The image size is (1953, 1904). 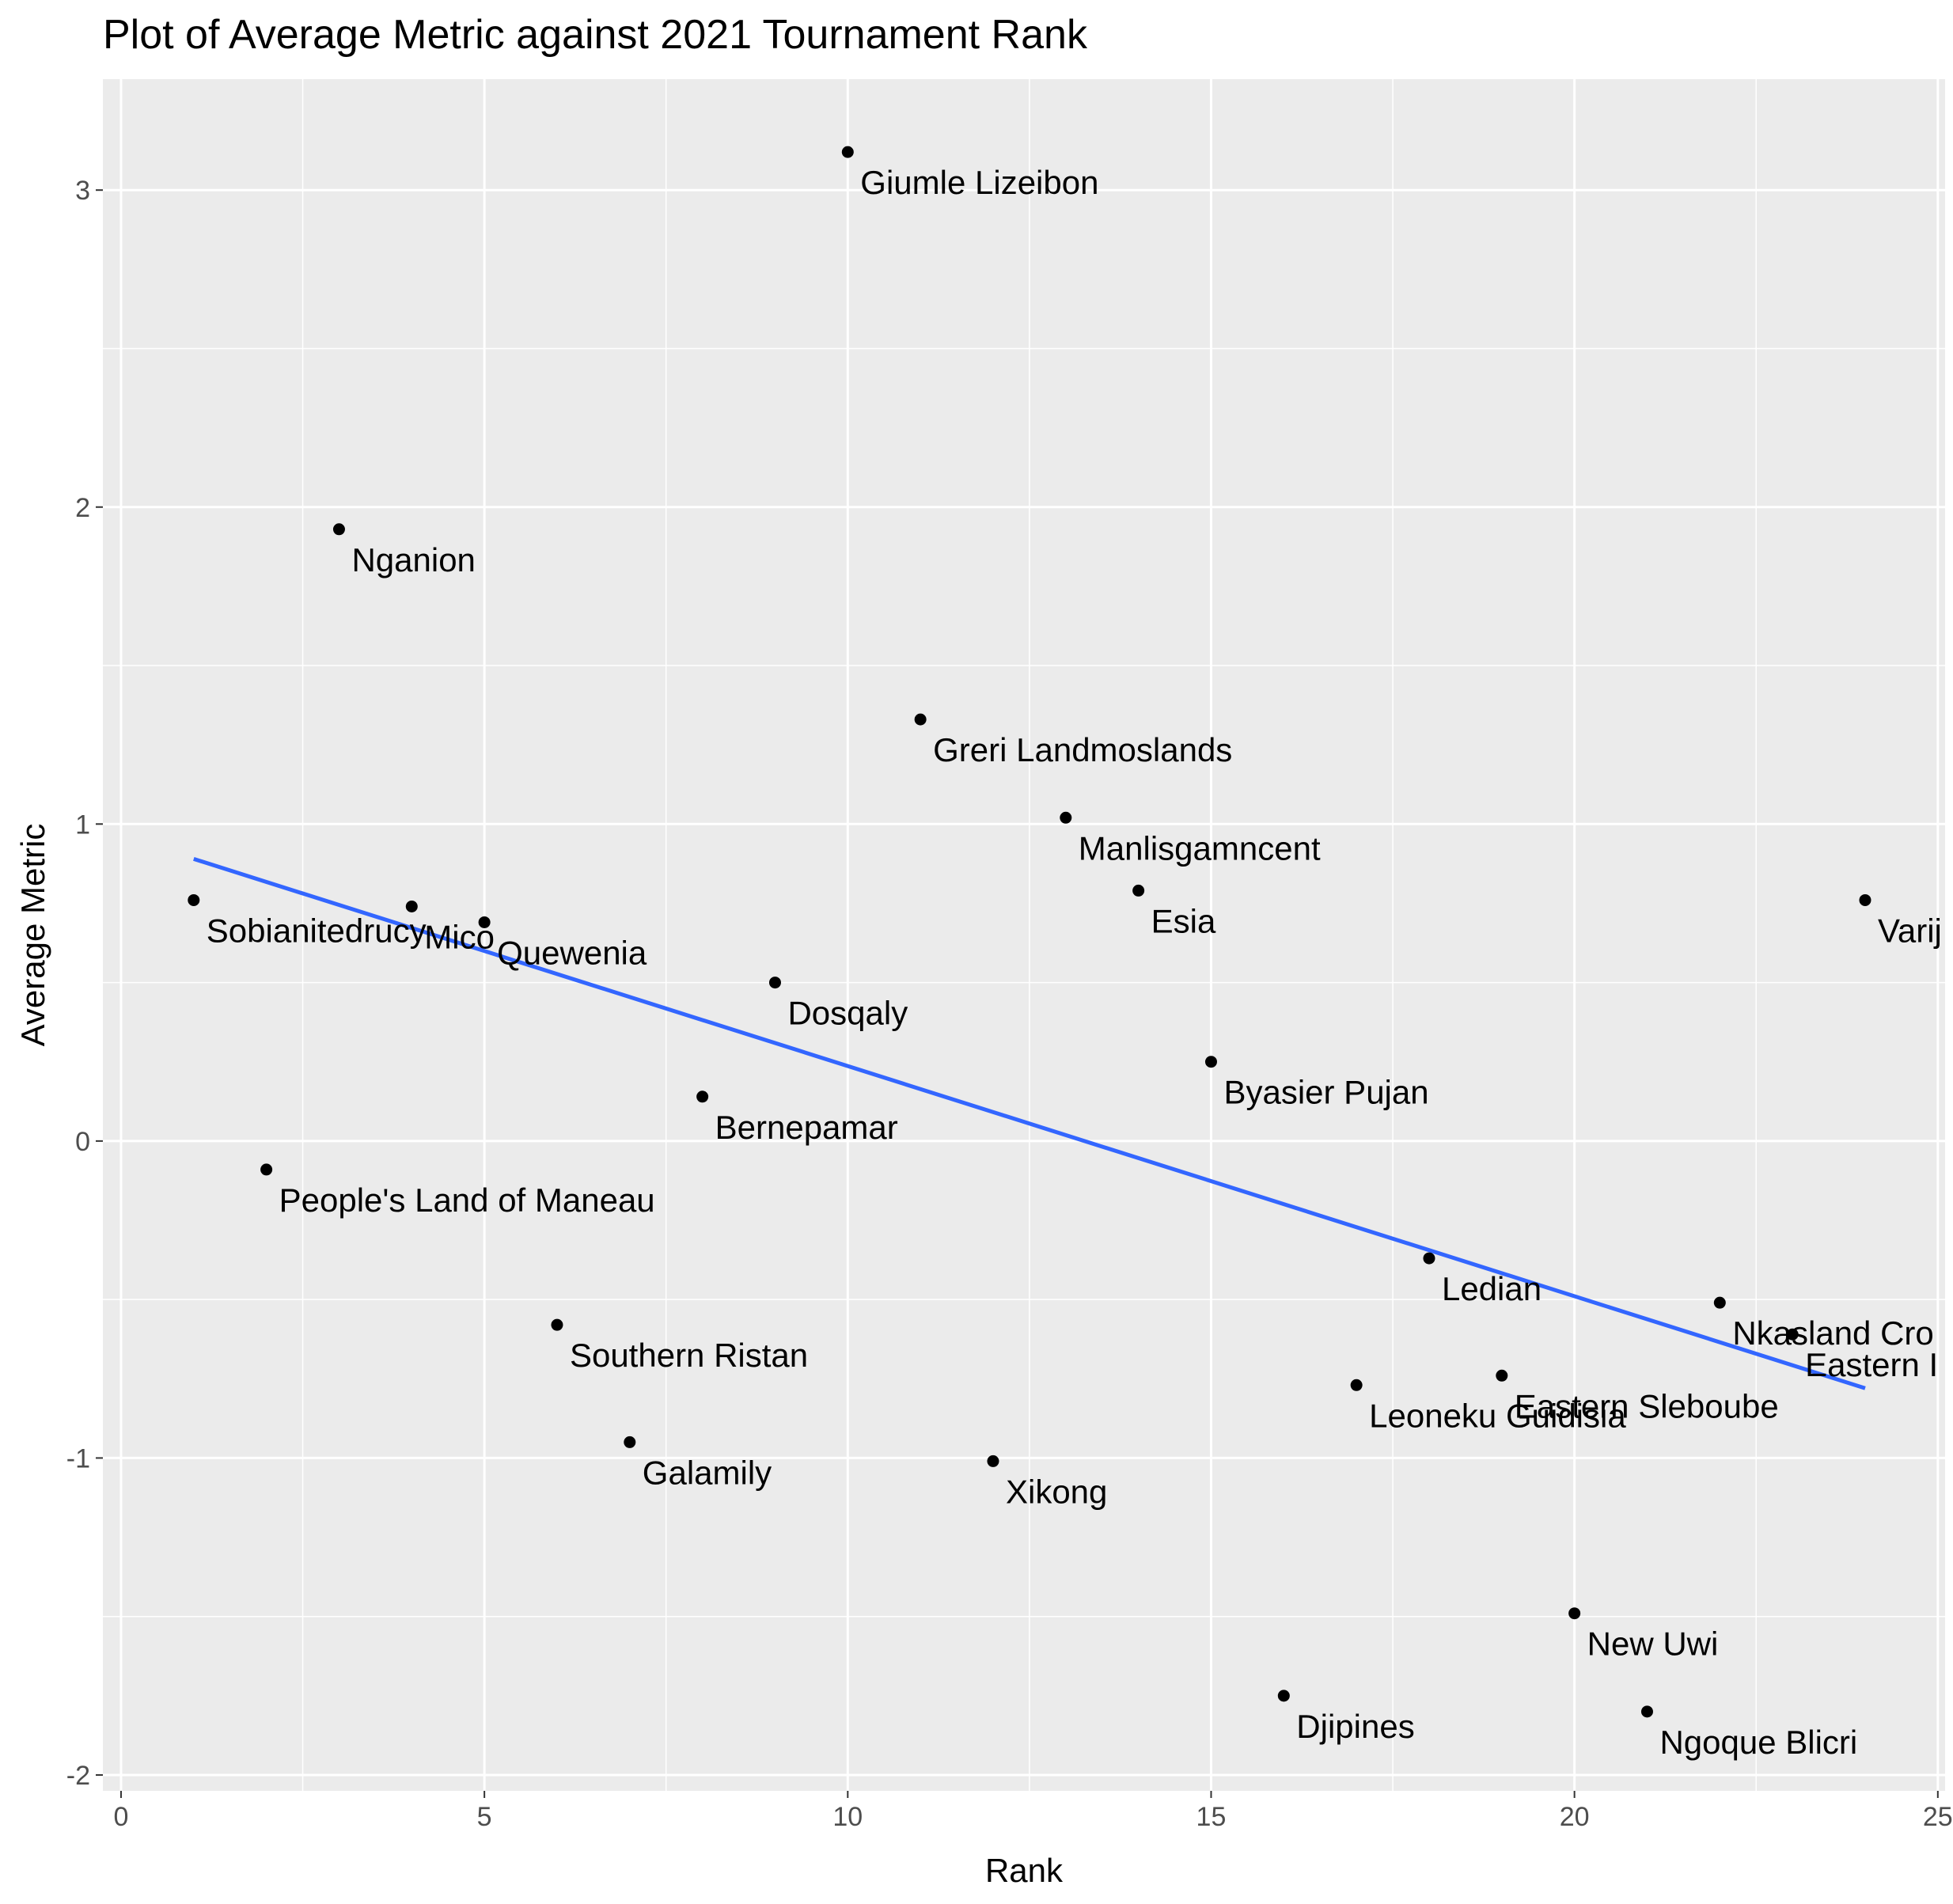 I want to click on point-label: Ledian, so click(x=1492, y=1288).